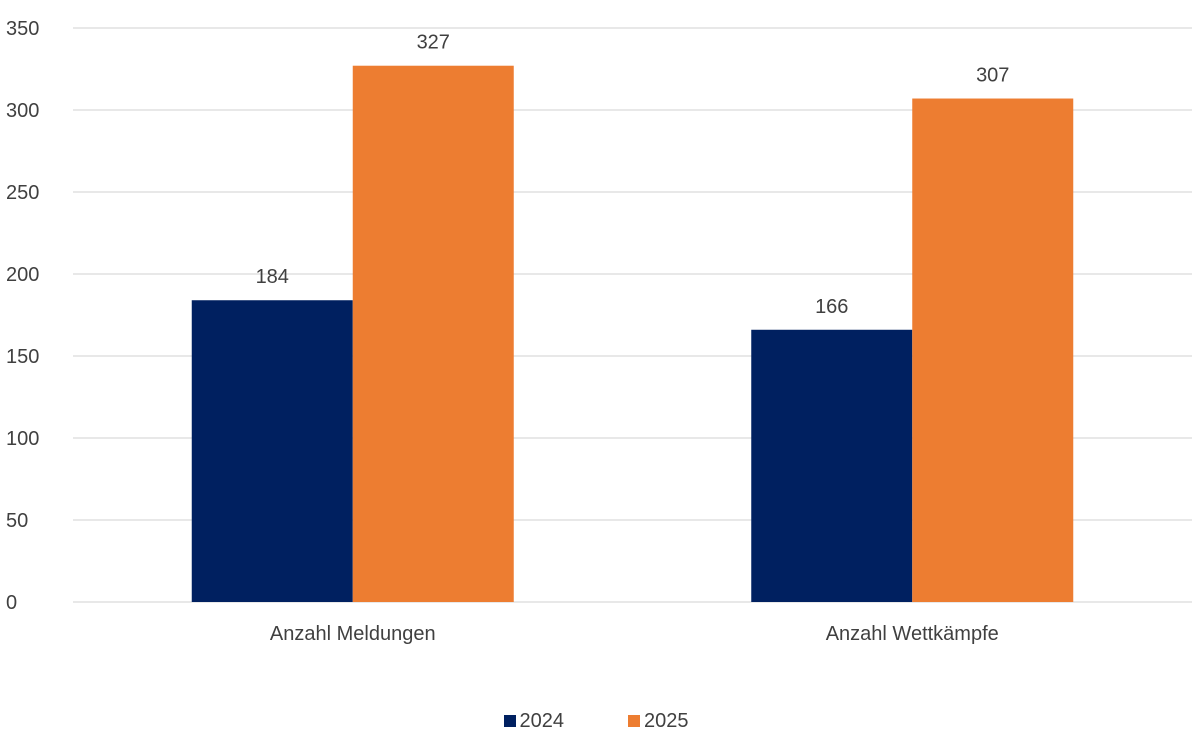 The height and width of the screenshot is (733, 1192). What do you see at coordinates (22, 439) in the screenshot?
I see `y-tick-label: 100` at bounding box center [22, 439].